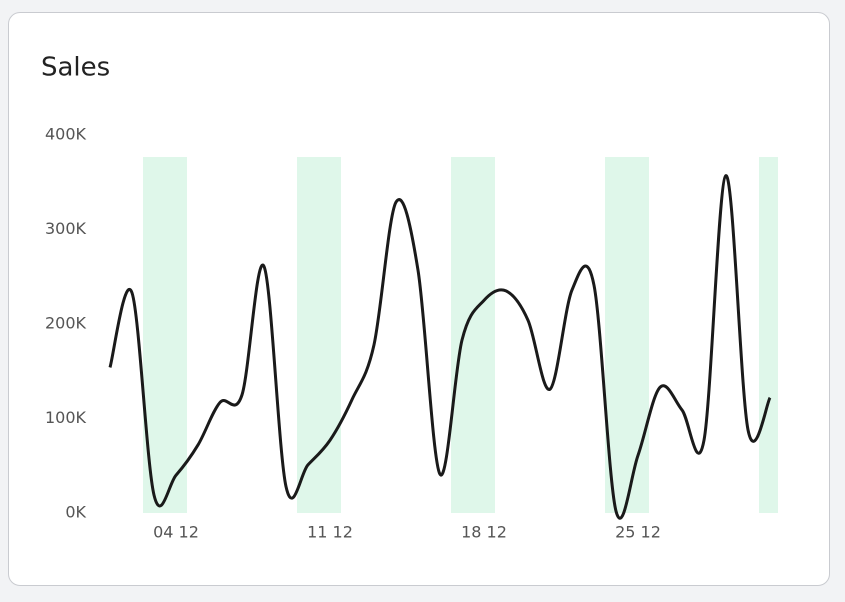  I want to click on y-tick-label: 100K, so click(66, 417).